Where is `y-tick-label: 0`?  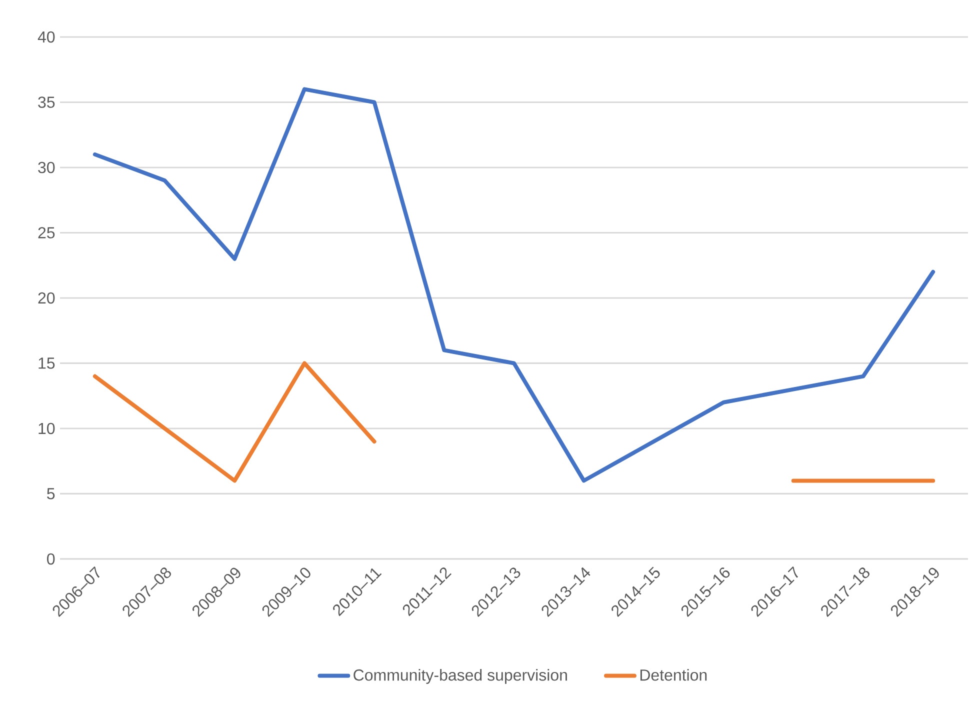 y-tick-label: 0 is located at coordinates (51, 559).